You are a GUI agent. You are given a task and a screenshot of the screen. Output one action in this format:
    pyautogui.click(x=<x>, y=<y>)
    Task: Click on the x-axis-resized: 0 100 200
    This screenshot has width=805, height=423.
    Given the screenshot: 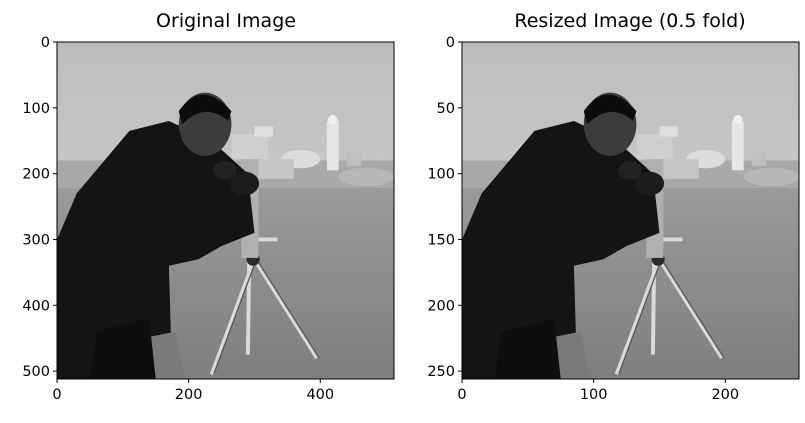 What is the action you would take?
    pyautogui.click(x=598, y=391)
    